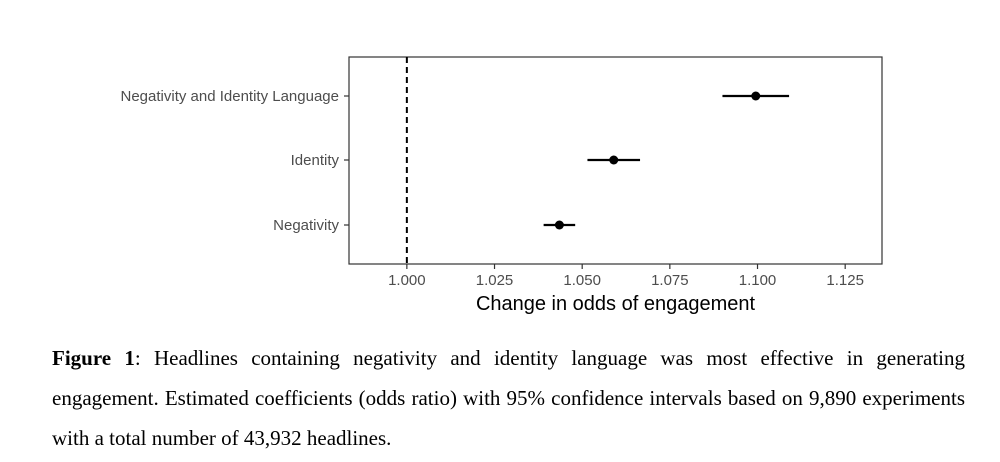 The image size is (1000, 462). Describe the element at coordinates (495, 280) in the screenshot. I see `x-tick-label: 1.025` at that location.